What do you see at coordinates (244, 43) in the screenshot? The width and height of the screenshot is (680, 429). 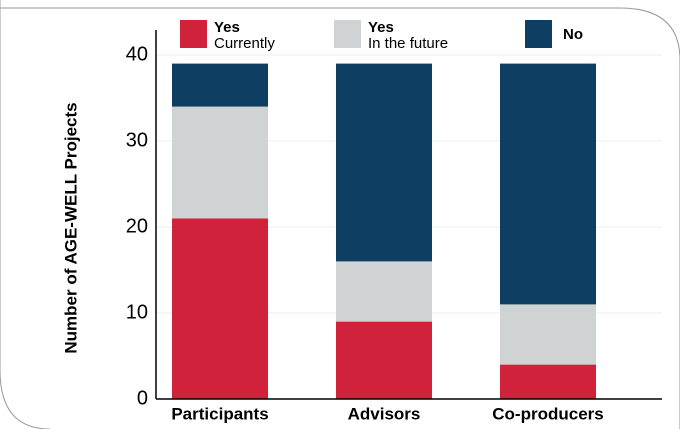 I see `legend-detail: Currently` at bounding box center [244, 43].